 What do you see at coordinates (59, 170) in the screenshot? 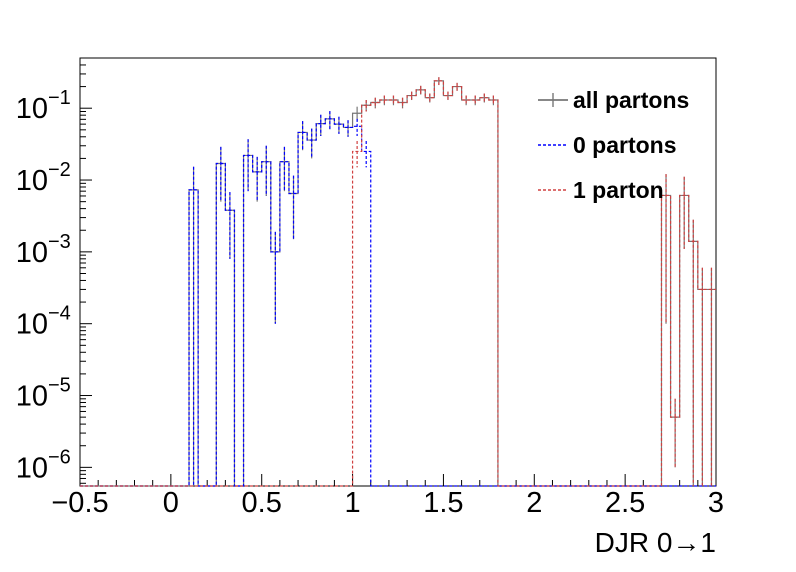
I see `y-tick-label-exponent: −2` at bounding box center [59, 170].